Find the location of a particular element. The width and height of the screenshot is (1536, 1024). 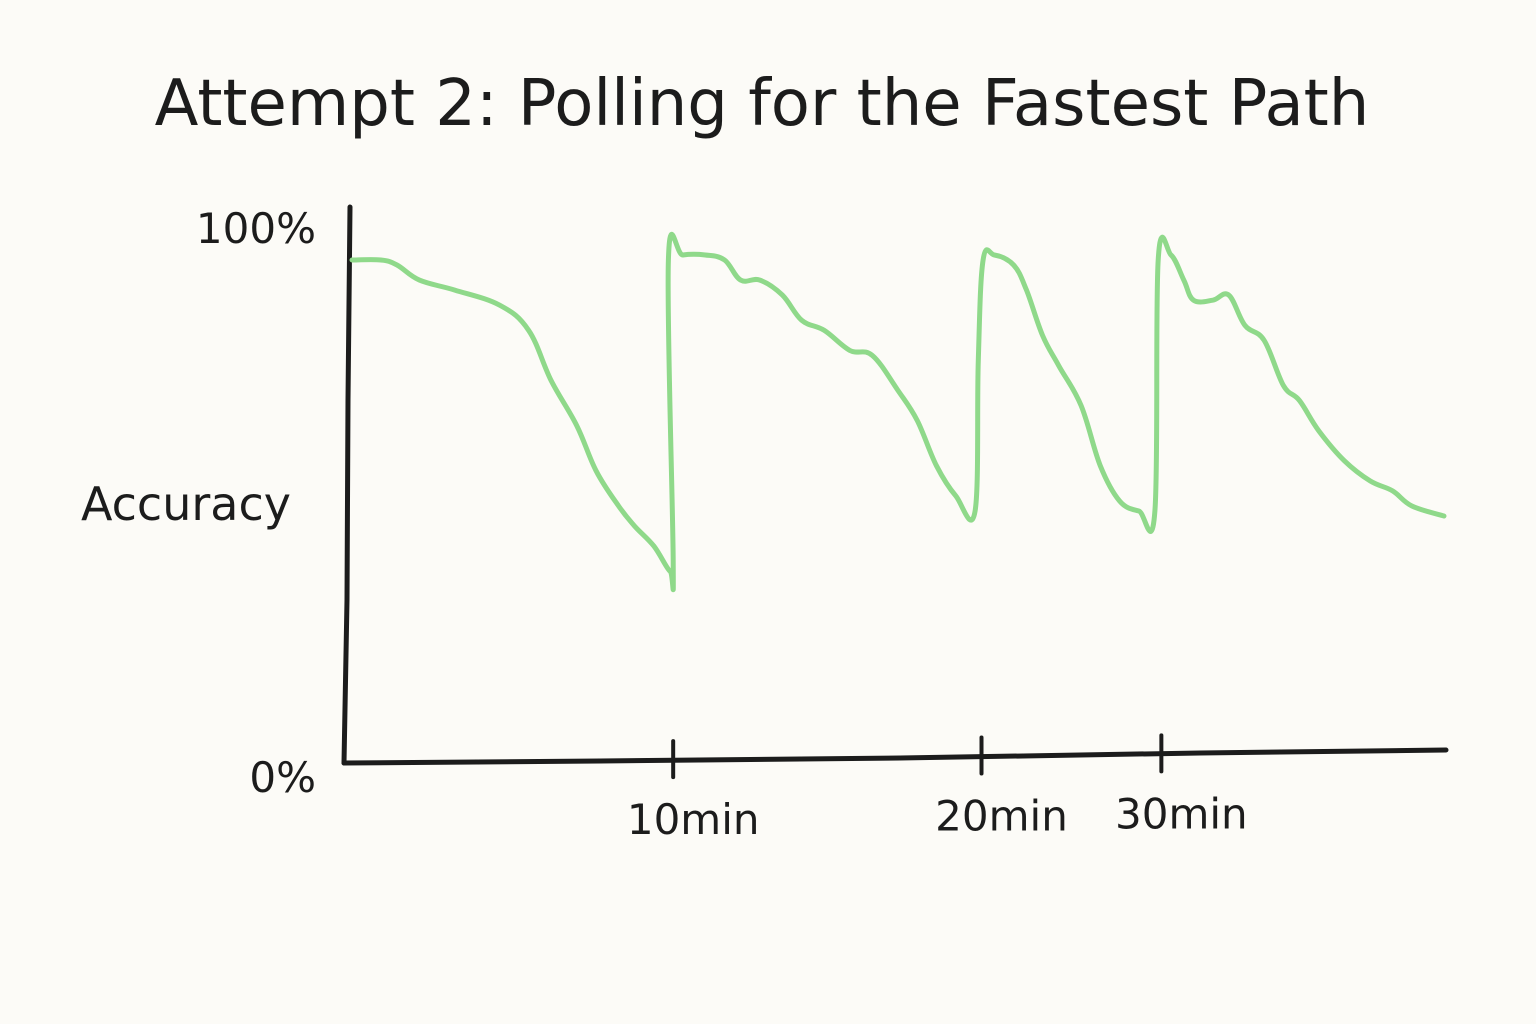

x-tick-label: 30min is located at coordinates (1181, 813).